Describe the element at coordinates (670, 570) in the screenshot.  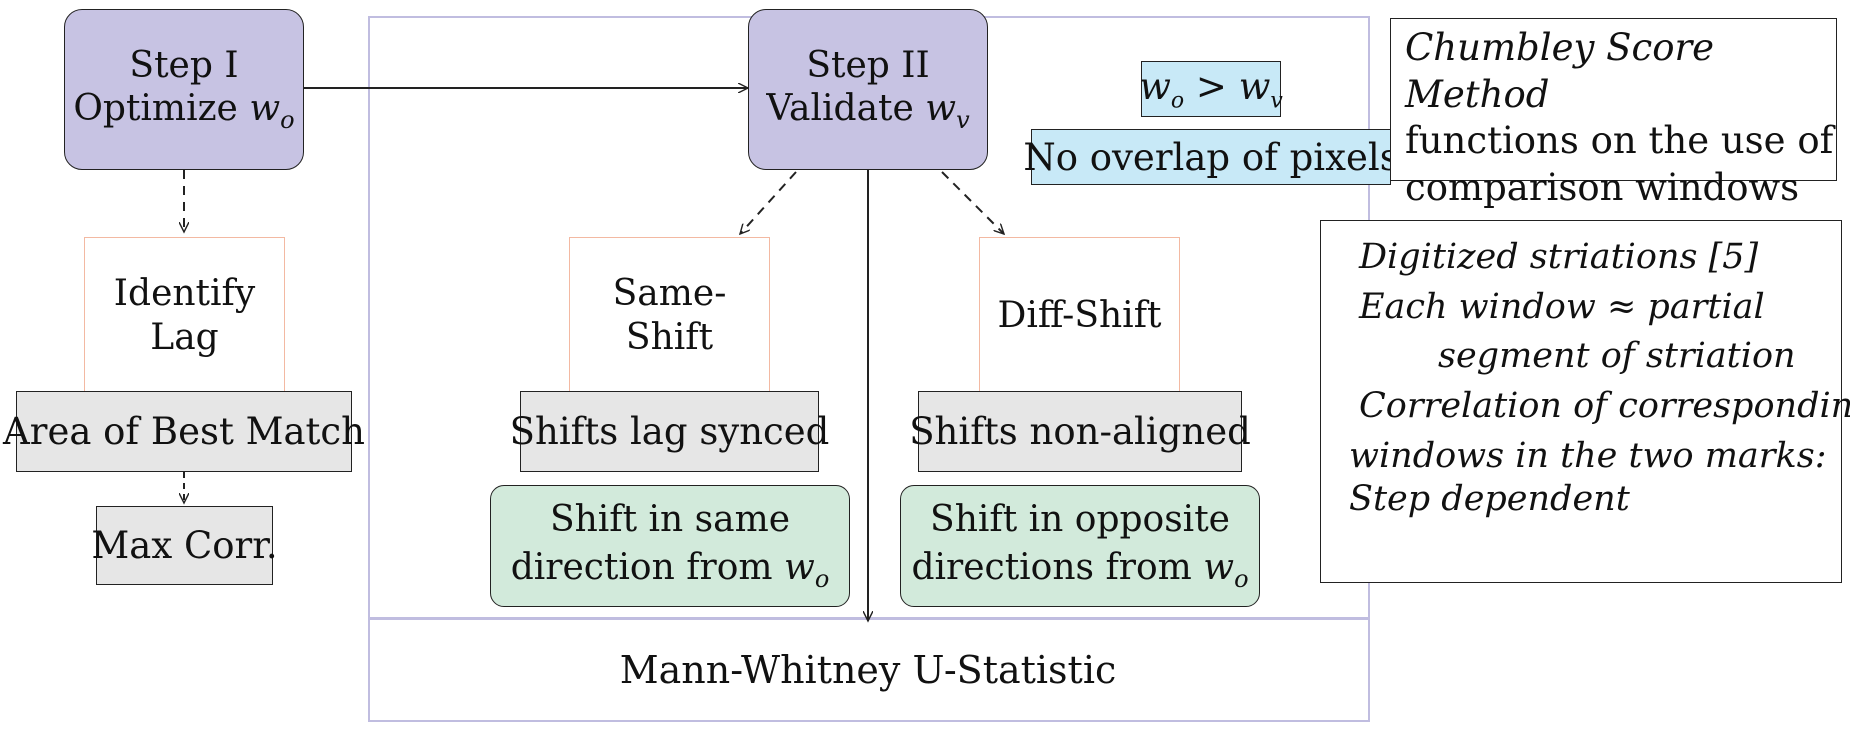
I see `shift-same-line2: direction from wo` at that location.